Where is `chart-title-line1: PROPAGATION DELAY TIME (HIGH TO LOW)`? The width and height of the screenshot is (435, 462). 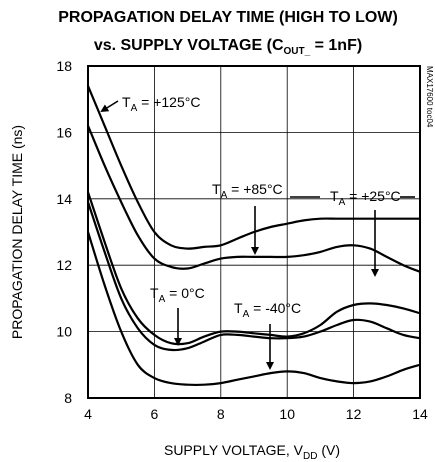
chart-title-line1: PROPAGATION DELAY TIME (HIGH TO LOW) is located at coordinates (228, 17).